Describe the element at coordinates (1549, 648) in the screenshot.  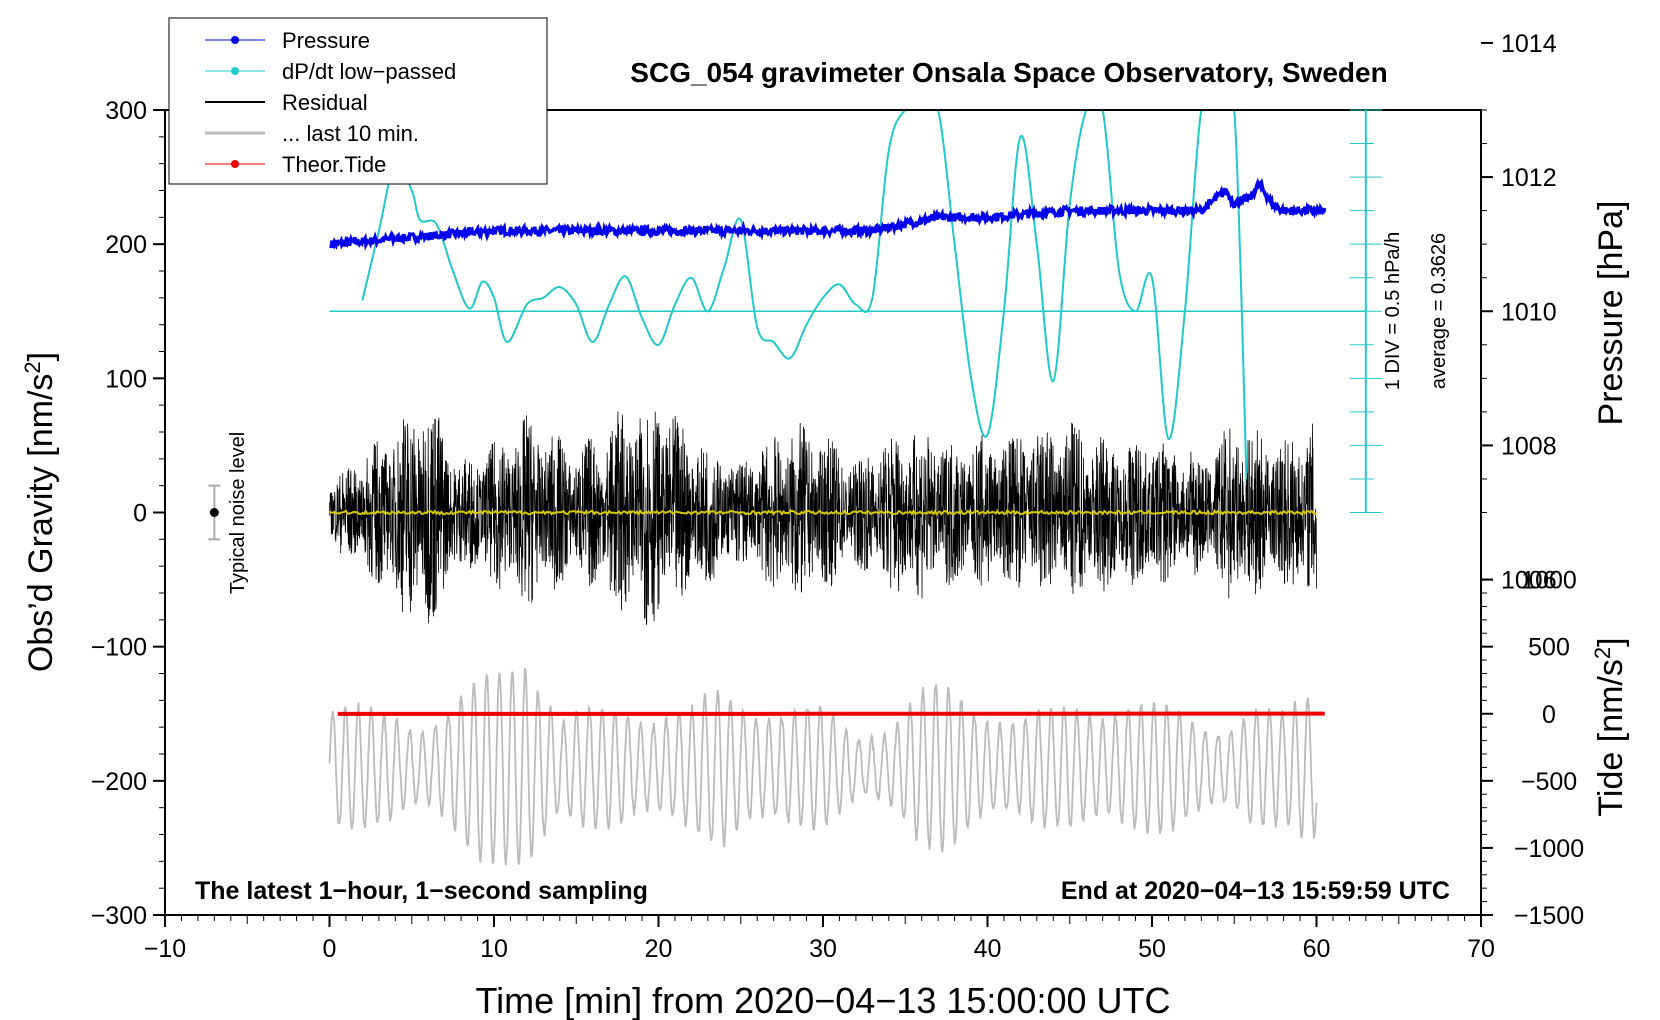
I see `tide-tick-label: 500` at that location.